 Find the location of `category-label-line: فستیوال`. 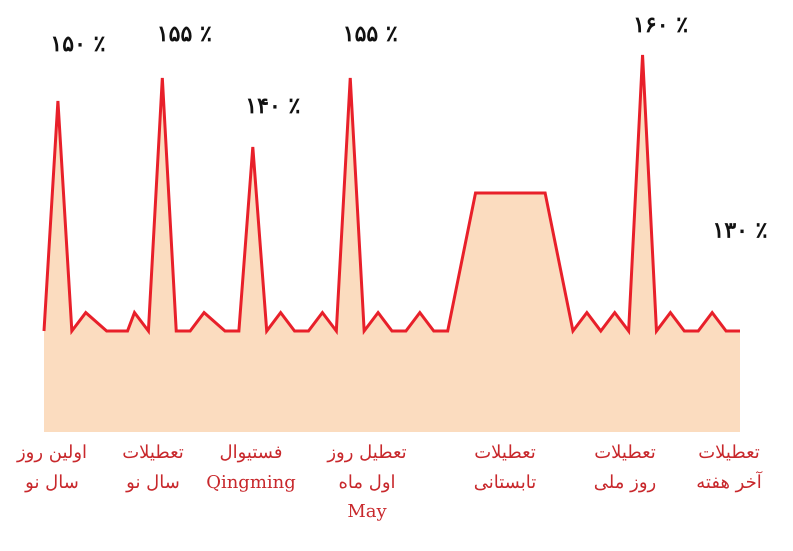

category-label-line: فستیوال is located at coordinates (251, 452).